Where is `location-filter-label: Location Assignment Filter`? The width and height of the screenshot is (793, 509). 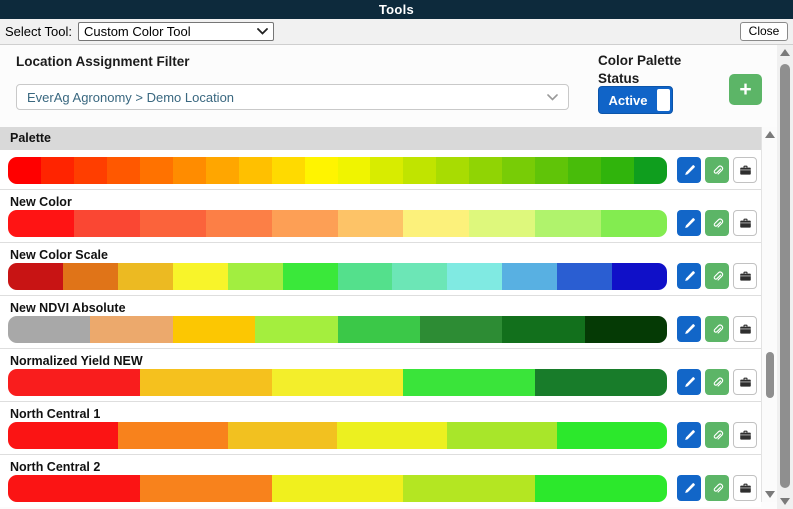 location-filter-label: Location Assignment Filter is located at coordinates (103, 61).